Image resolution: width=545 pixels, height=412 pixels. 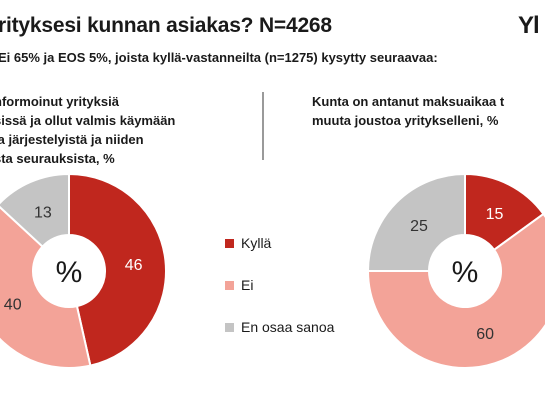 What do you see at coordinates (166, 25) in the screenshot?
I see `chart-title: rityksesi kunnan asiakas? N=4268` at bounding box center [166, 25].